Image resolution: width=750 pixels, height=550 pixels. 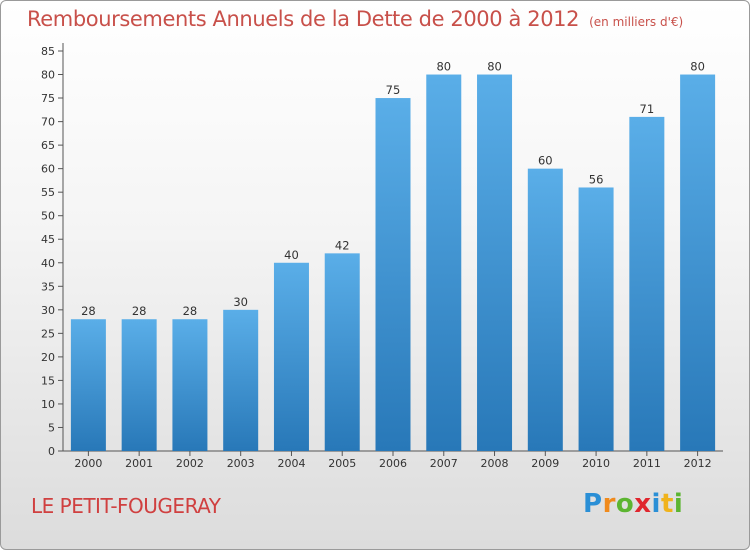 I want to click on y-tick-label: 75, so click(x=48, y=98).